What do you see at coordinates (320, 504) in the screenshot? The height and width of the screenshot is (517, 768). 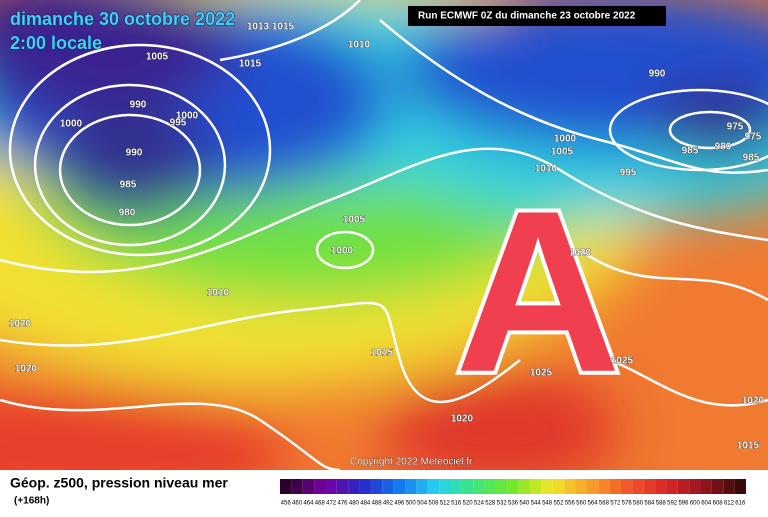 I see `scale-label: 468` at bounding box center [320, 504].